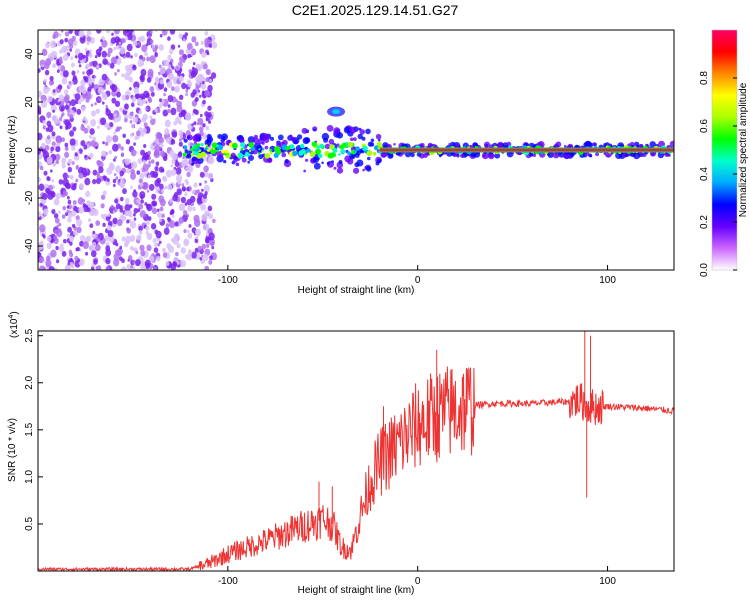  I want to click on snr-y-axis: 0.5 1.0 1.5 2.0 2.5, so click(33, 429).